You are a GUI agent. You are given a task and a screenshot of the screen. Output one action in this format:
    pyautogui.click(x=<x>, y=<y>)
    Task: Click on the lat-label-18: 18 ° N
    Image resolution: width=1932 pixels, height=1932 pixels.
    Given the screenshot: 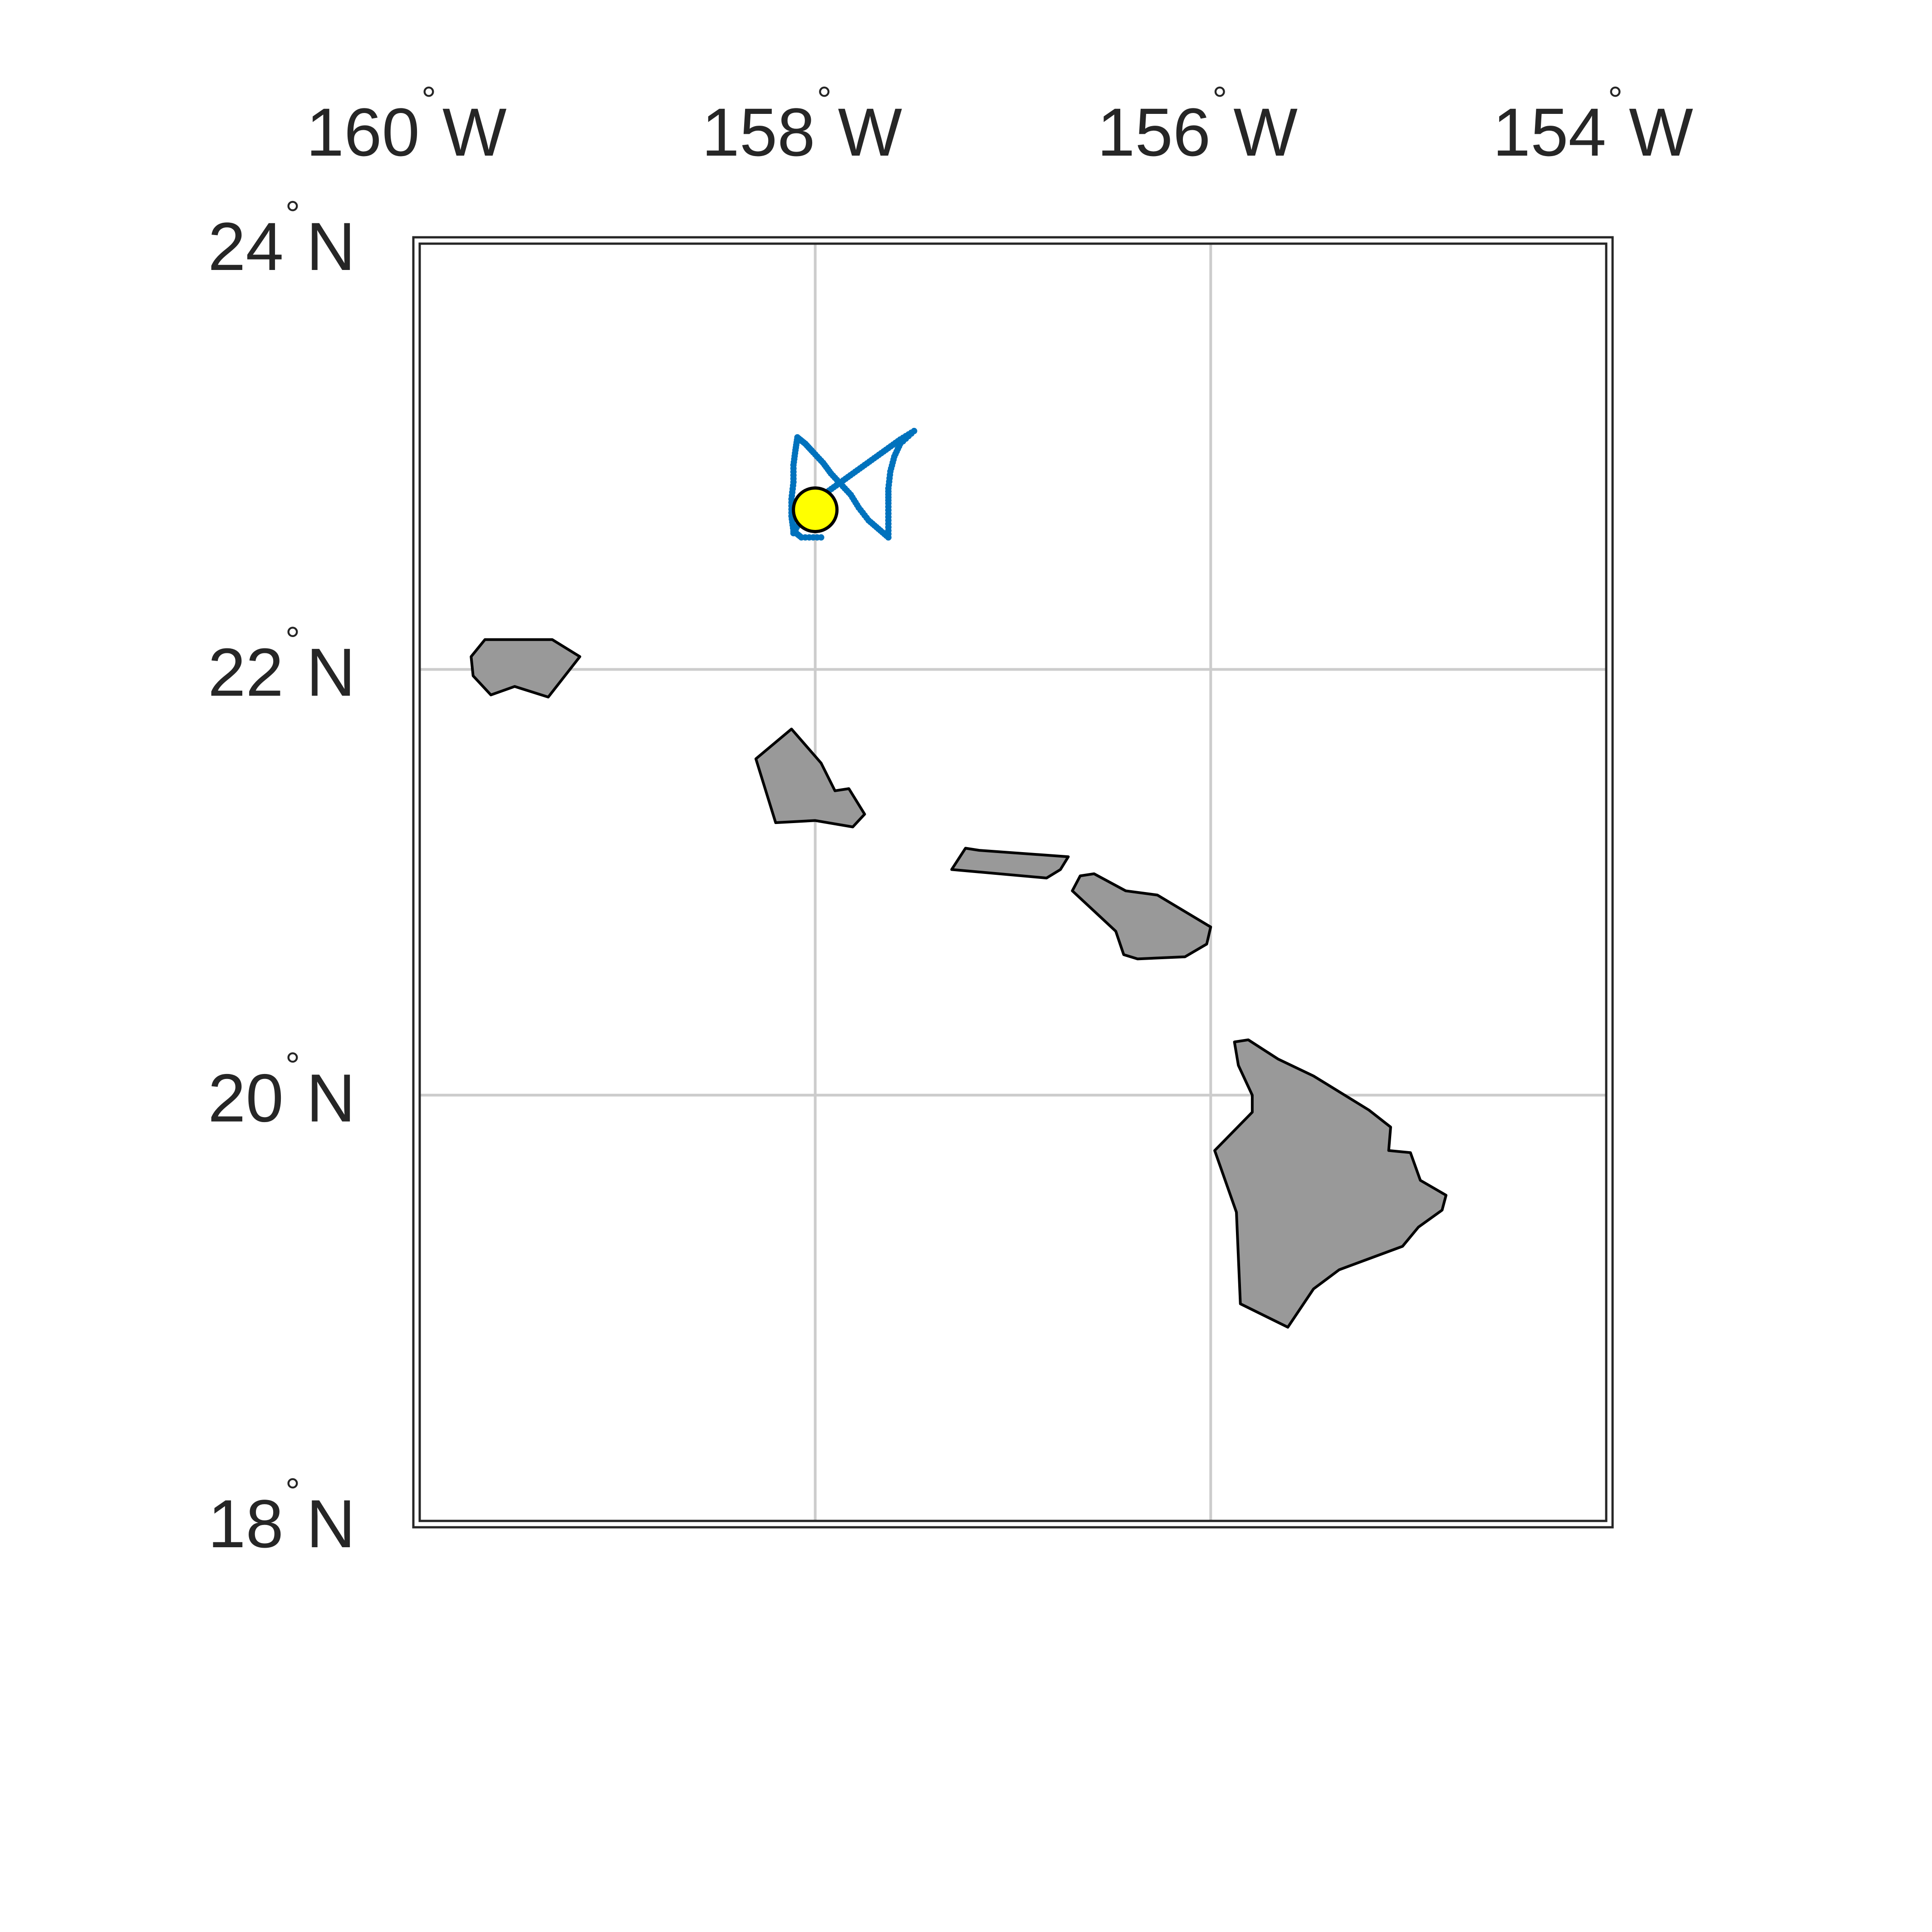 What is the action you would take?
    pyautogui.click(x=281, y=1516)
    